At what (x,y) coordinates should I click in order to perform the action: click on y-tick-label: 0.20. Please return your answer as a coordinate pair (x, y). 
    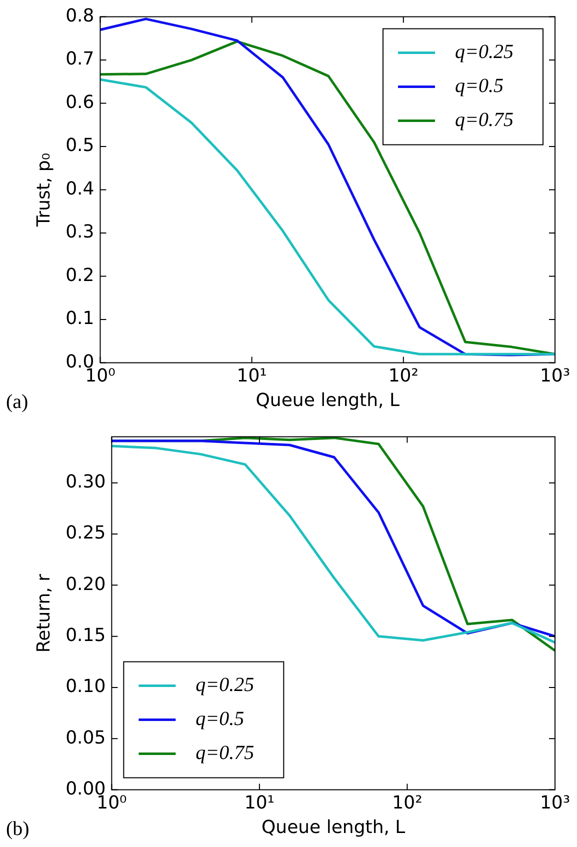
    Looking at the image, I should click on (86, 584).